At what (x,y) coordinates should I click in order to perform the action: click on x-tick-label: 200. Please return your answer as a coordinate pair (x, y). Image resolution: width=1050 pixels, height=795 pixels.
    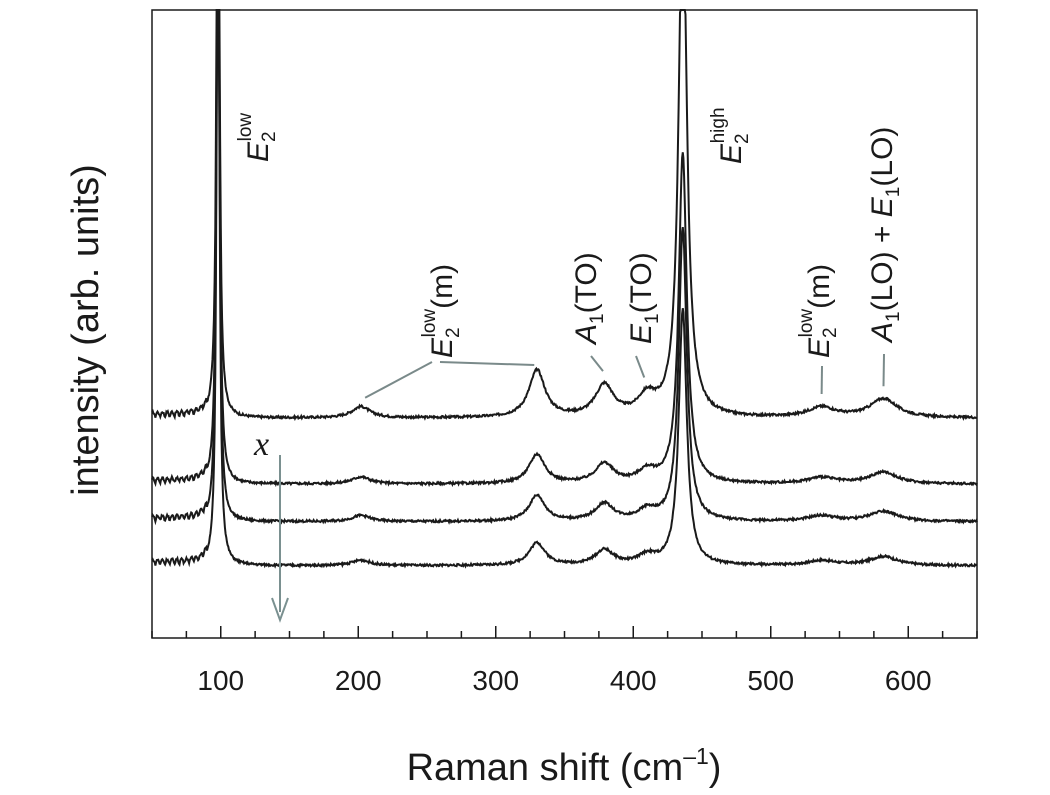
    Looking at the image, I should click on (358, 680).